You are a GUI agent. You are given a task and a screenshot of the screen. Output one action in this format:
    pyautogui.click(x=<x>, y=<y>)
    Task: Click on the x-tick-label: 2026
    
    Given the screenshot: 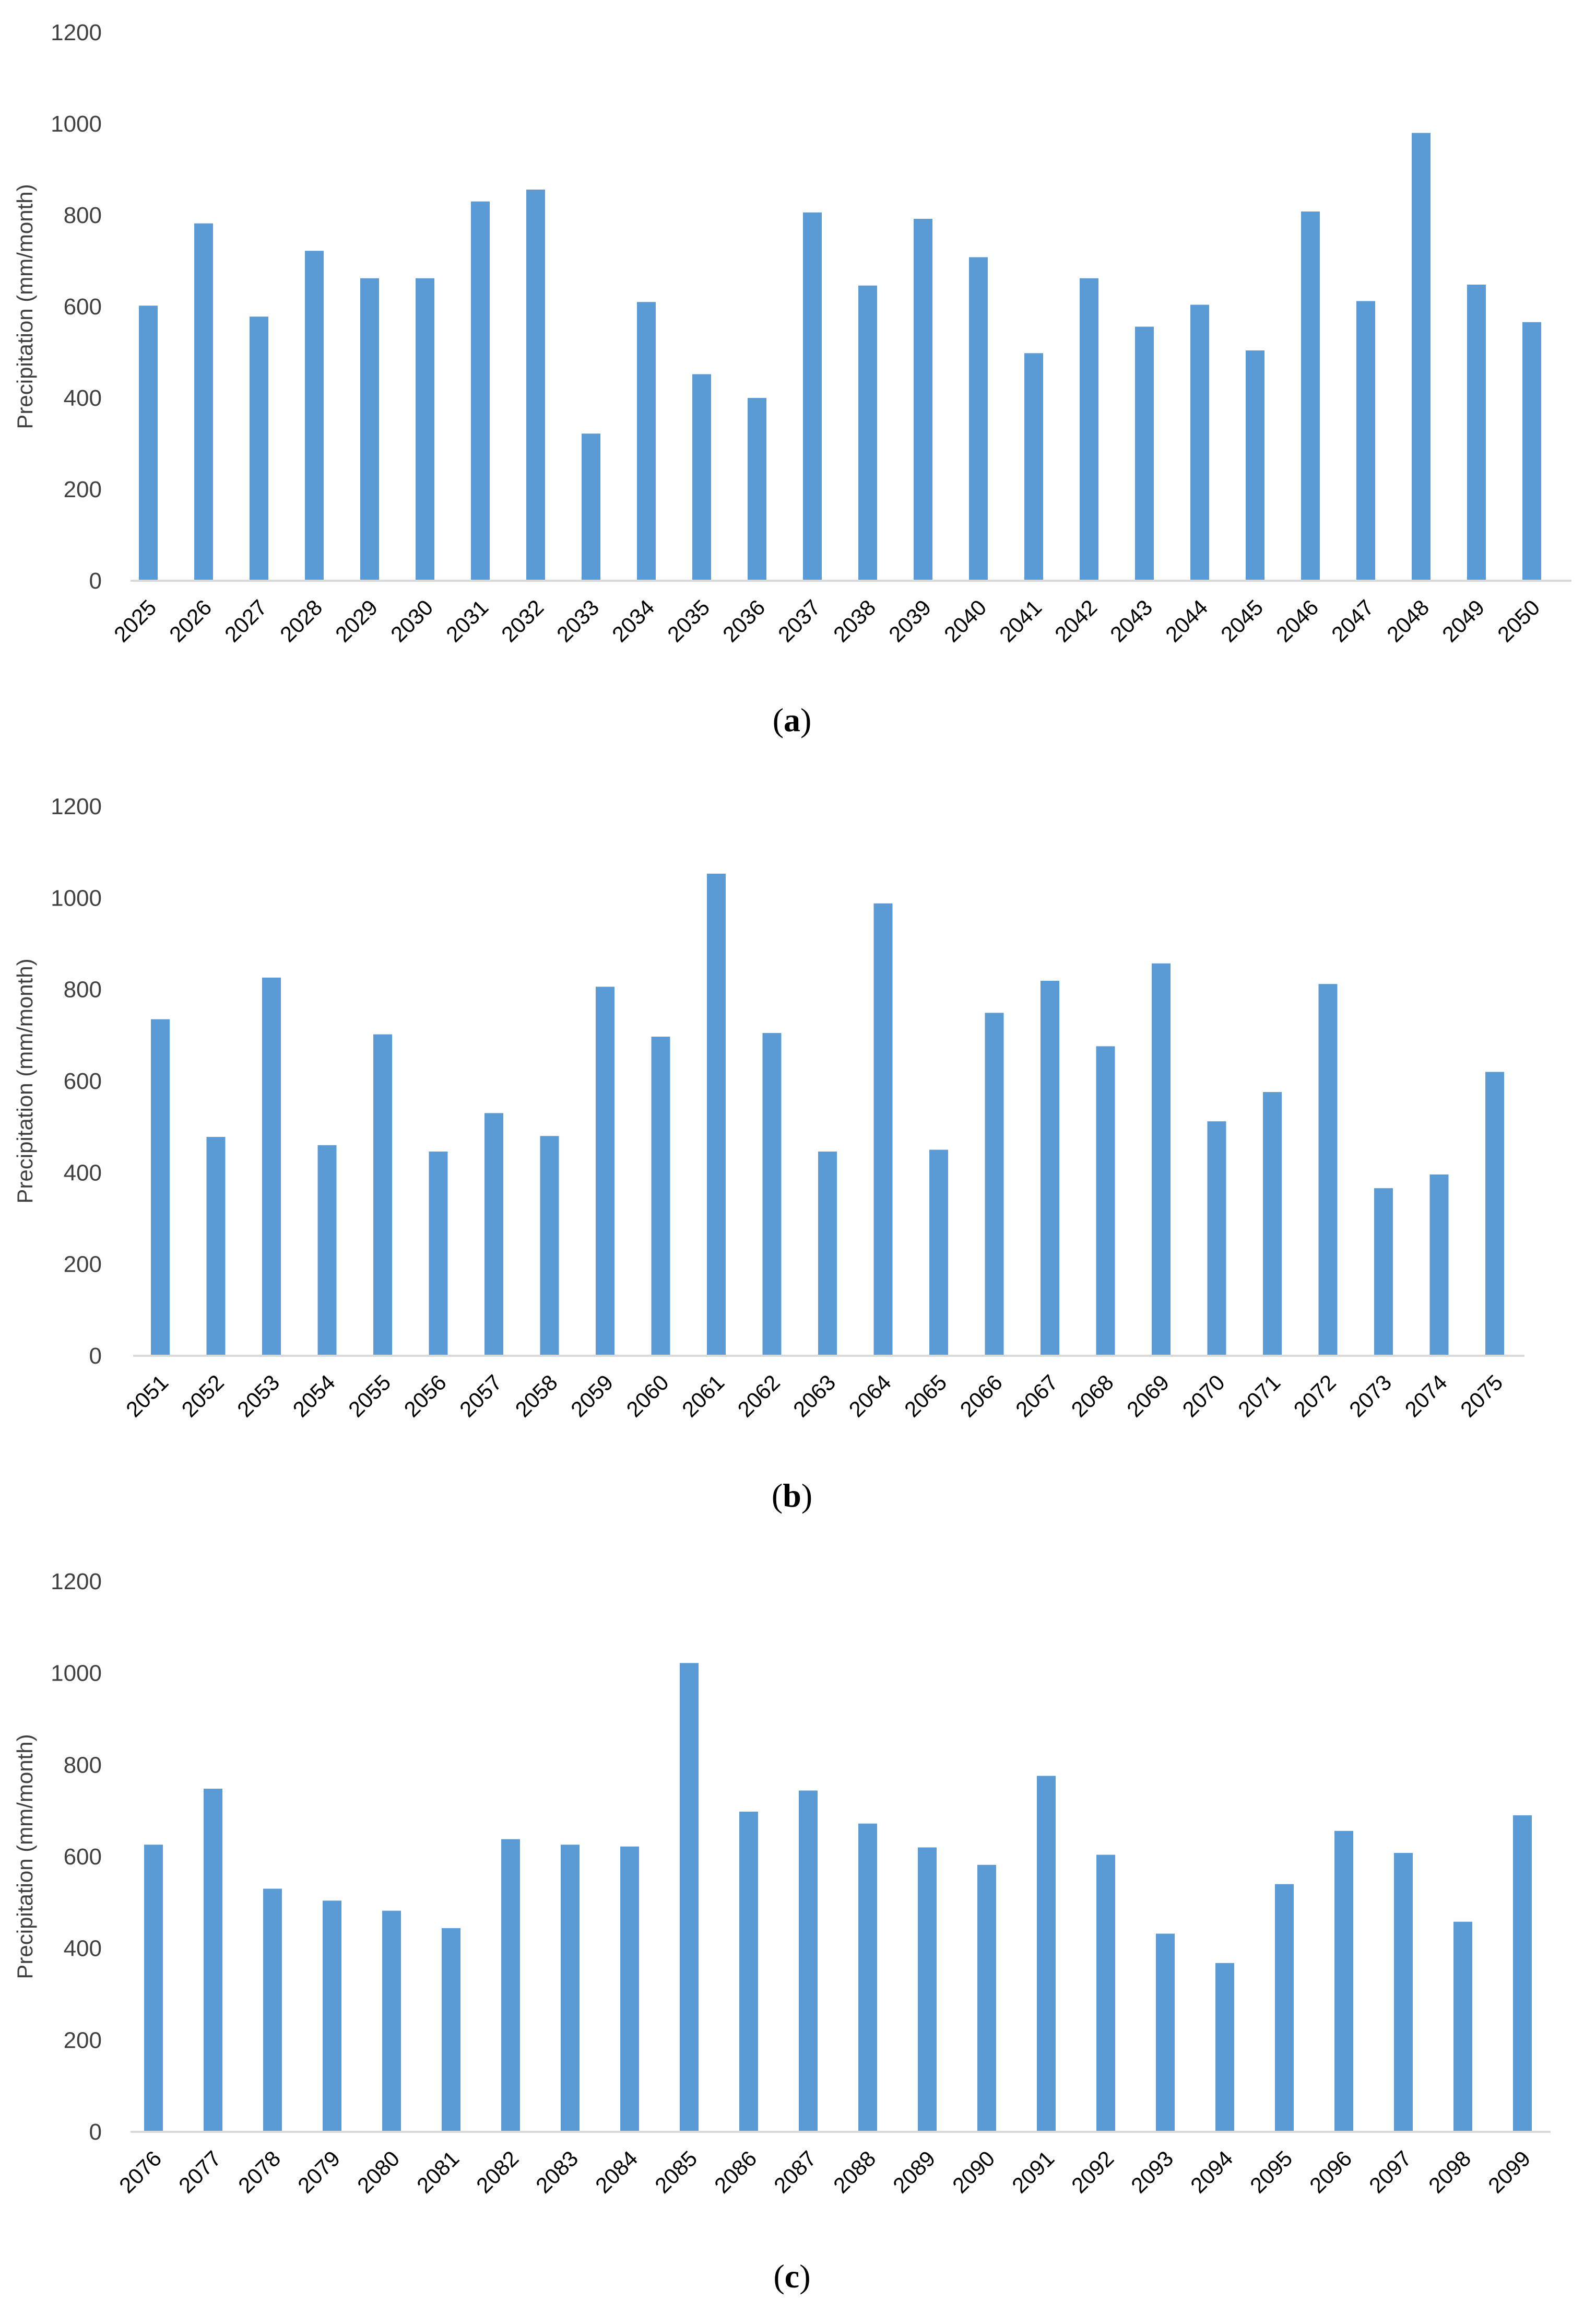 What is the action you would take?
    pyautogui.click(x=190, y=621)
    